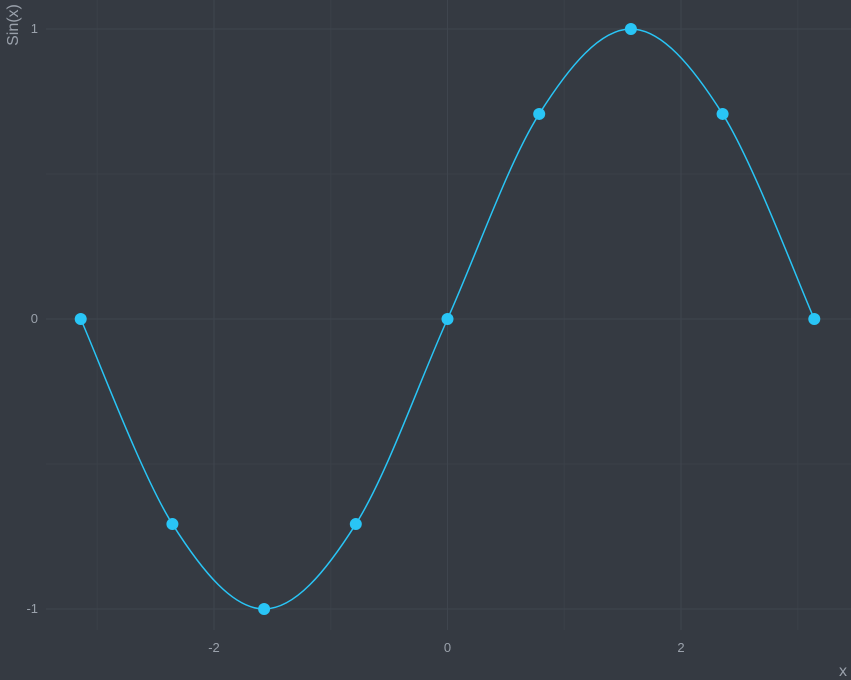  I want to click on y-axis-title: Sin(x), so click(13, 25).